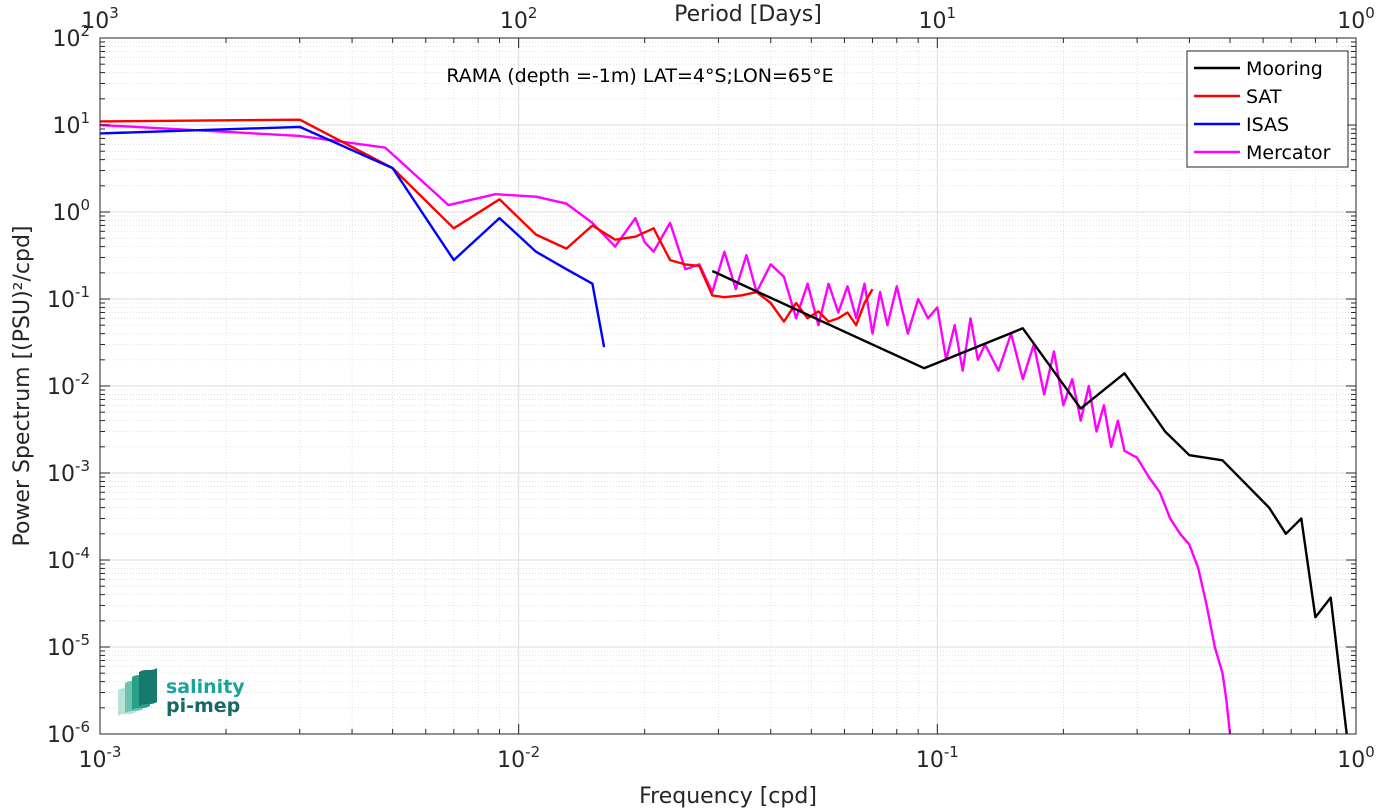  I want to click on x-tick-label: 10⁻², so click(518, 758).